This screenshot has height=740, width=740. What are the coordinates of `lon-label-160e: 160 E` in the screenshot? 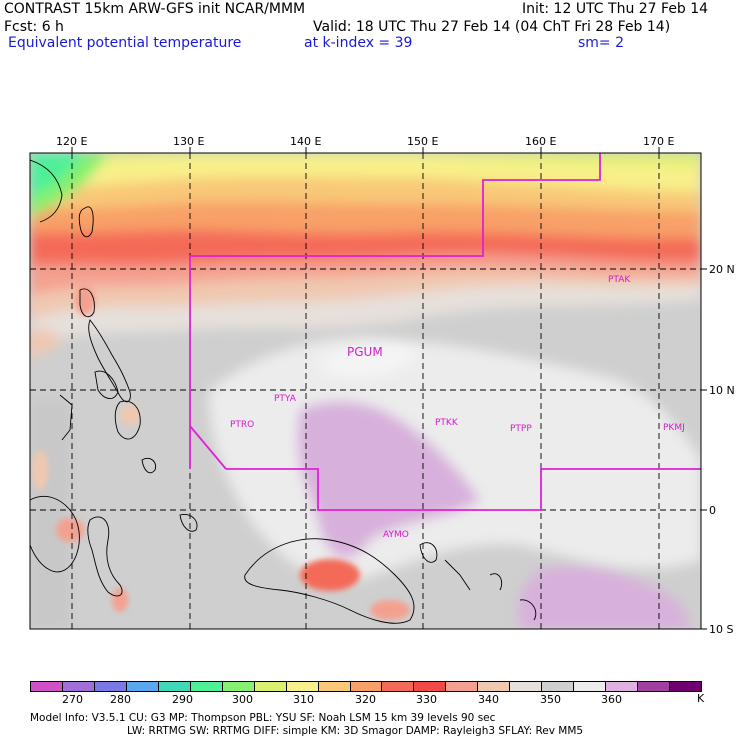 It's located at (540, 141).